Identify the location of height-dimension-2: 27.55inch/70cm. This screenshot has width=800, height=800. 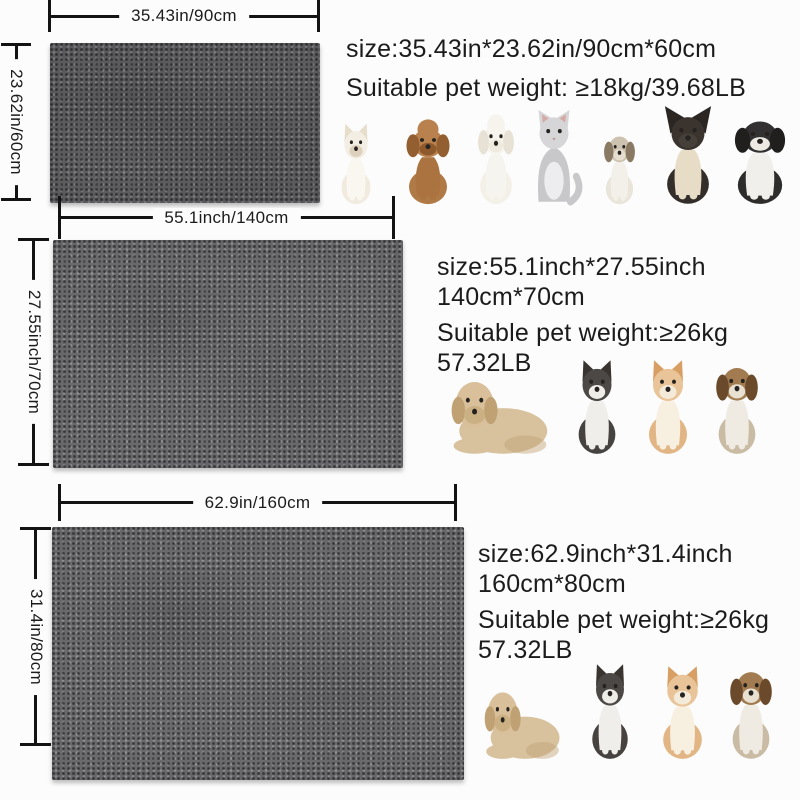
(33, 352).